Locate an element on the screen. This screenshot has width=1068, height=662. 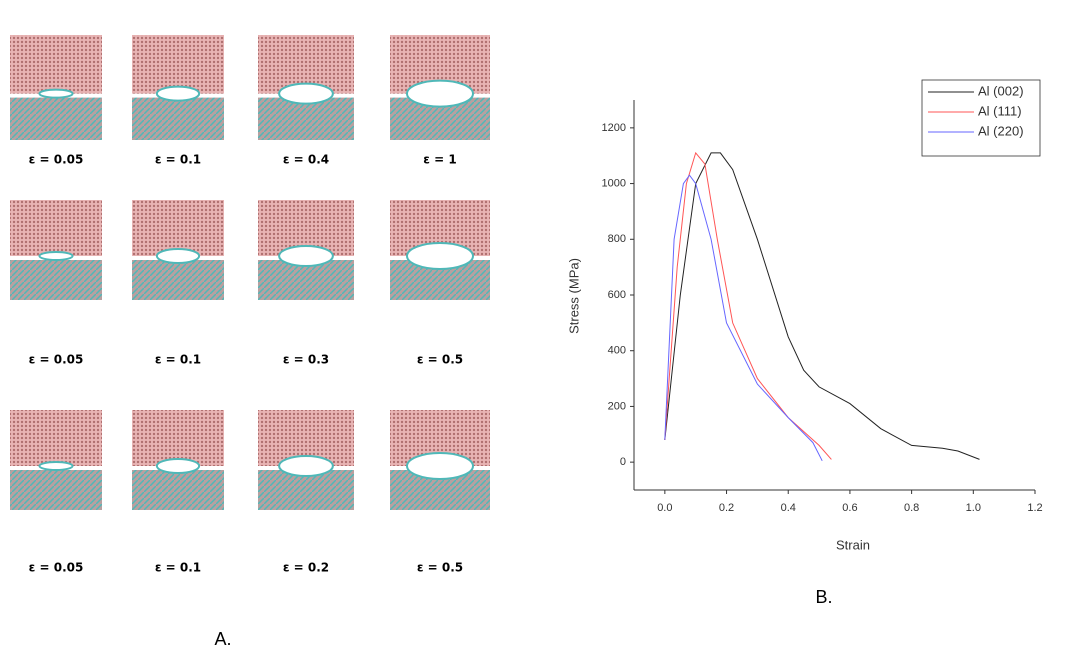
x-tick-label: 0.6 is located at coordinates (849, 508).